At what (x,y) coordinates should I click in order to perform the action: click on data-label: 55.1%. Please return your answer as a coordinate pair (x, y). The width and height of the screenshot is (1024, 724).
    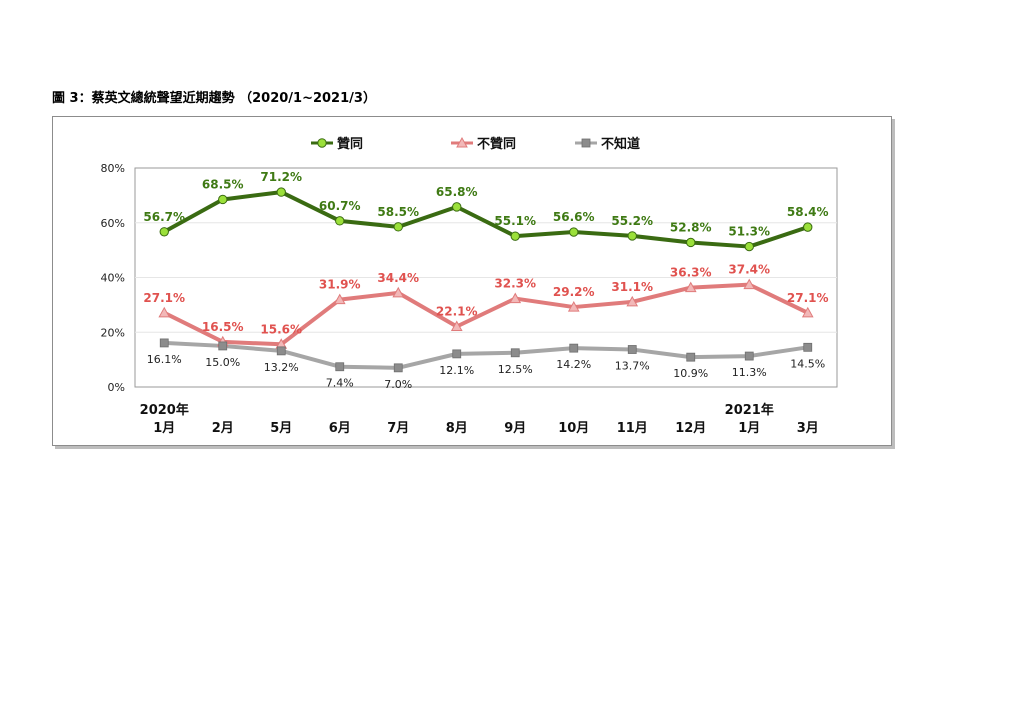
    Looking at the image, I should click on (515, 221).